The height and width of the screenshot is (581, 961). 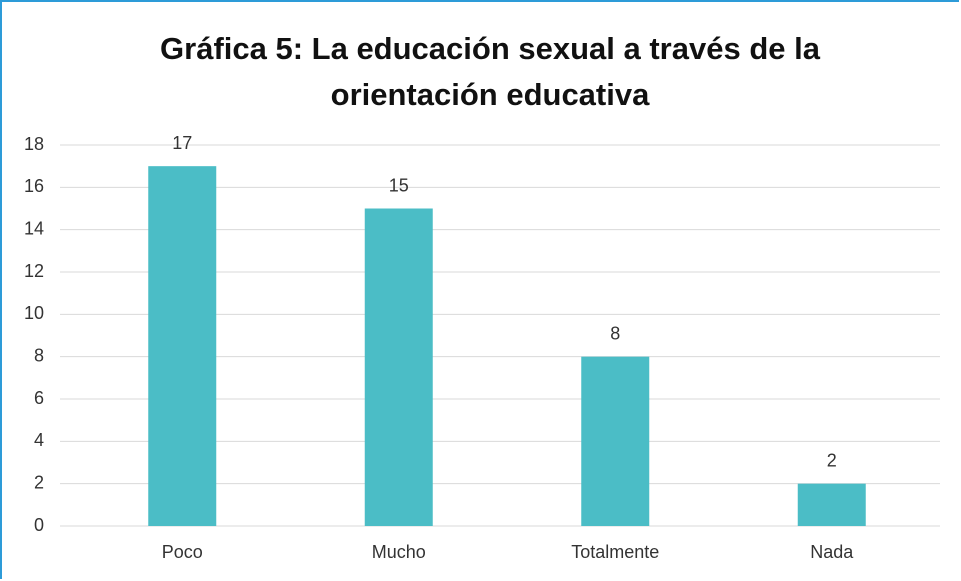 What do you see at coordinates (182, 552) in the screenshot?
I see `x-tick-label: Poco` at bounding box center [182, 552].